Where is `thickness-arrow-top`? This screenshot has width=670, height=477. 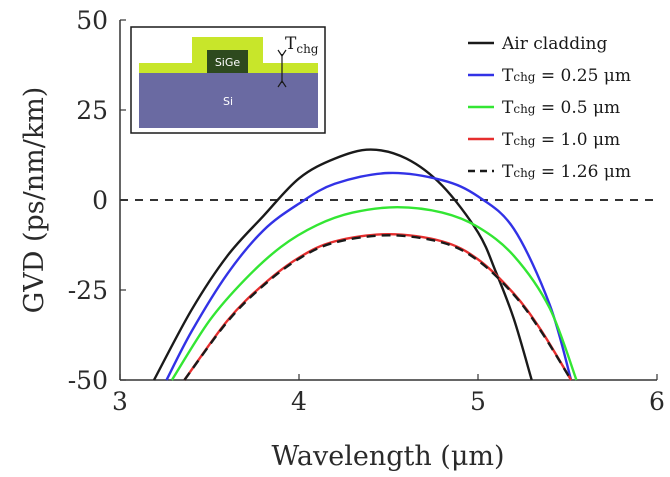
thickness-arrow-top is located at coordinates (282, 53).